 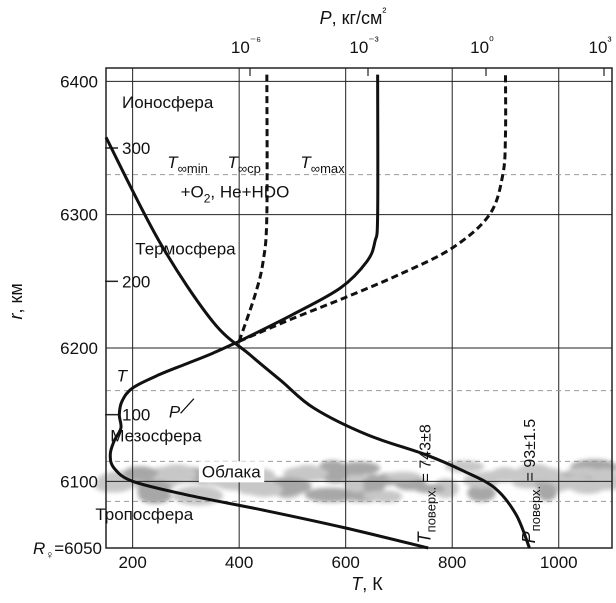 I want to click on y-tick-label: 6100, so click(x=79, y=481).